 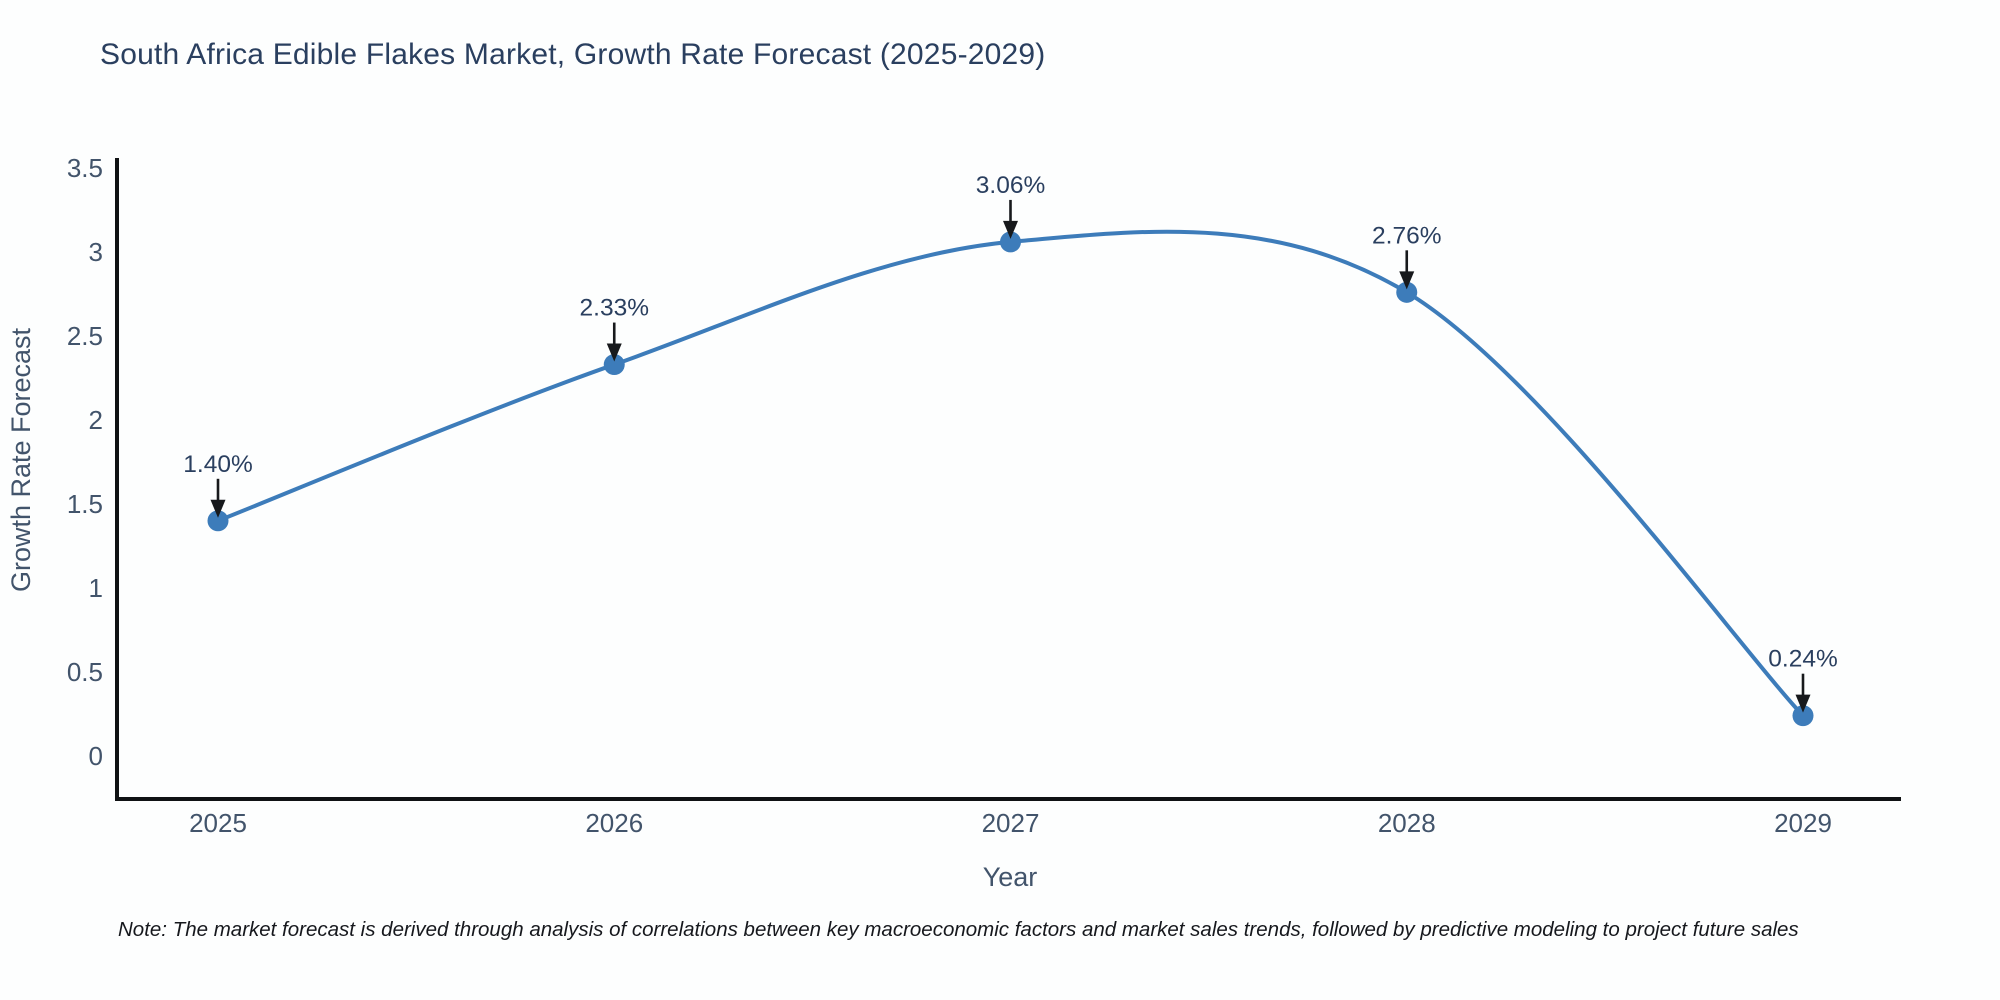 What do you see at coordinates (96, 756) in the screenshot?
I see `y-tick-label: 0` at bounding box center [96, 756].